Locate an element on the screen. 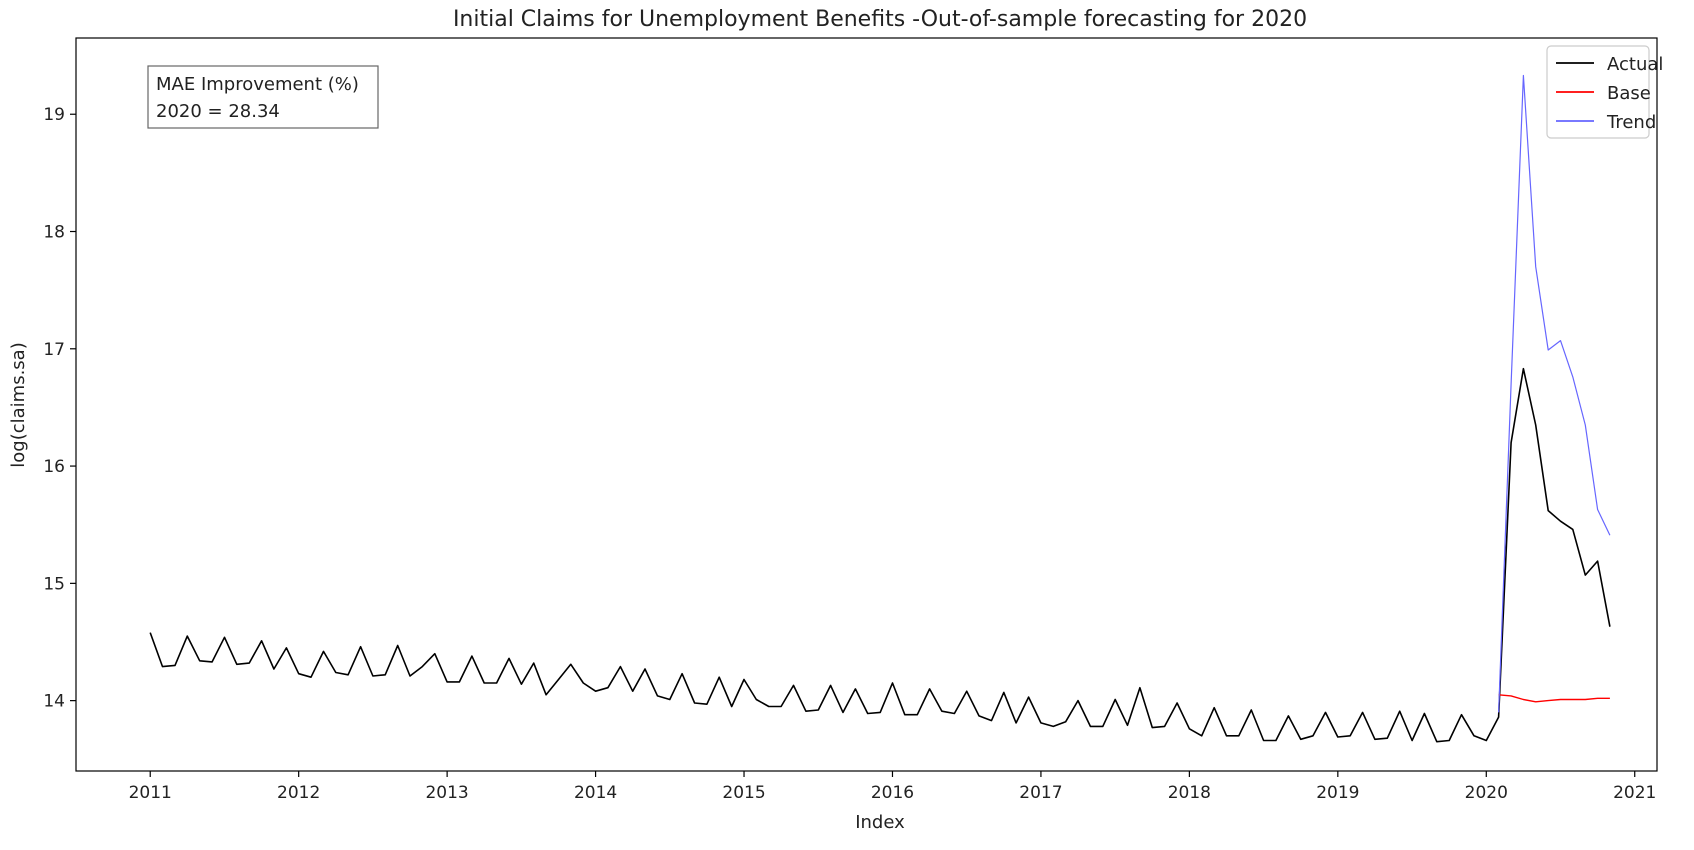 This screenshot has height=850, width=1694. y-tick-label: 16 is located at coordinates (54, 467).